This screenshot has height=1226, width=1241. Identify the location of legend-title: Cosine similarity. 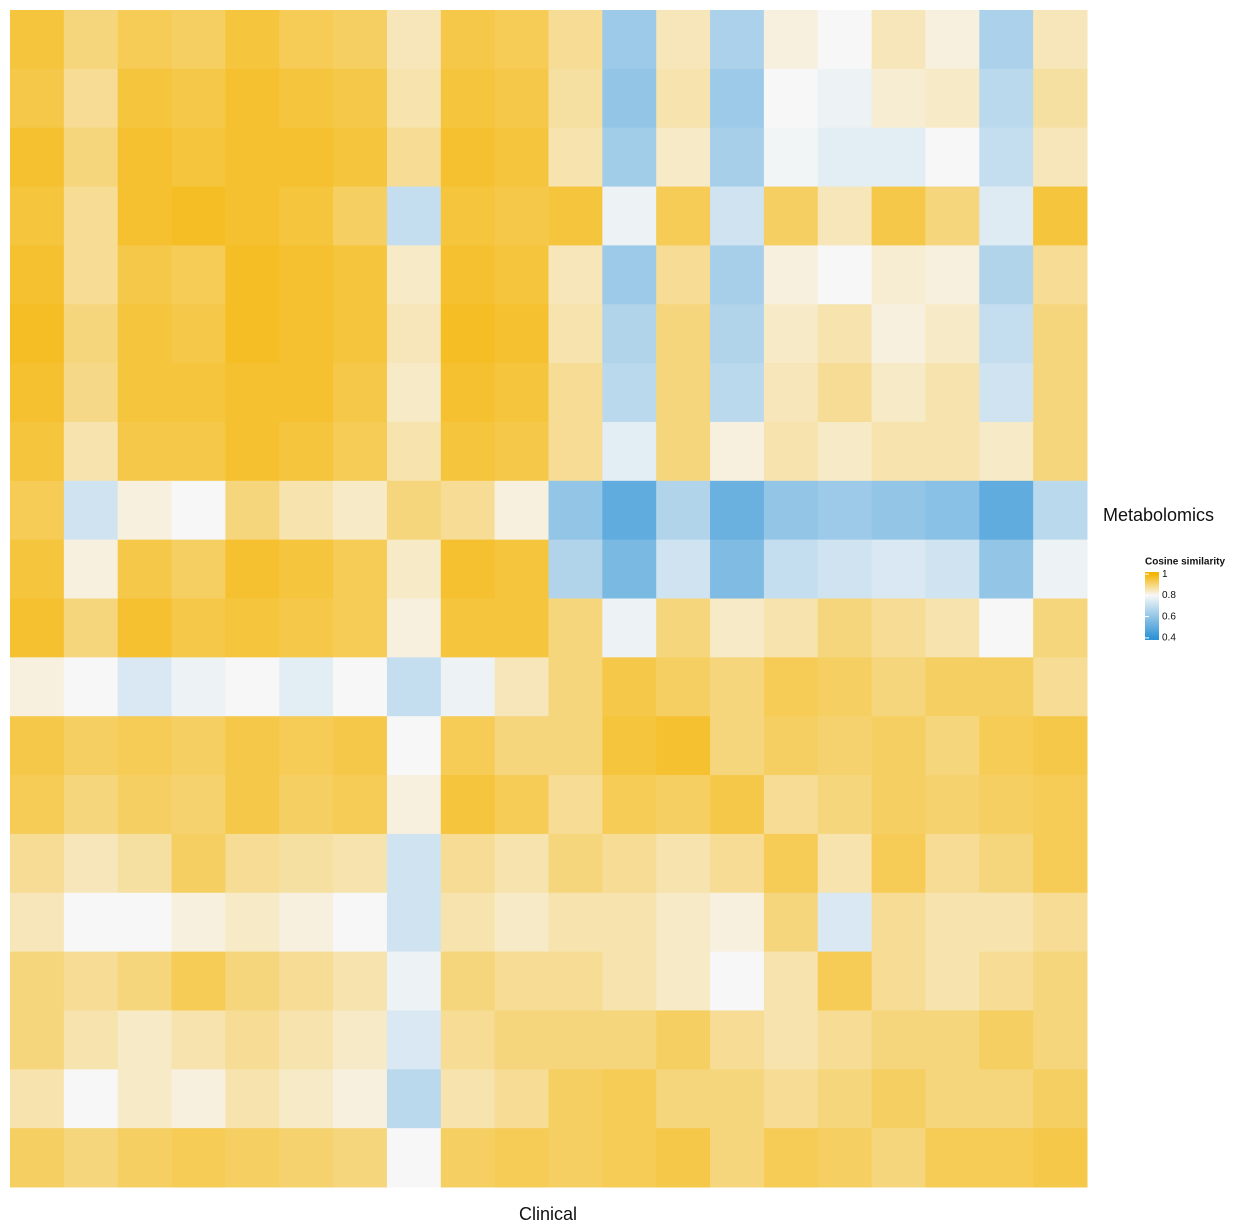
(1185, 562).